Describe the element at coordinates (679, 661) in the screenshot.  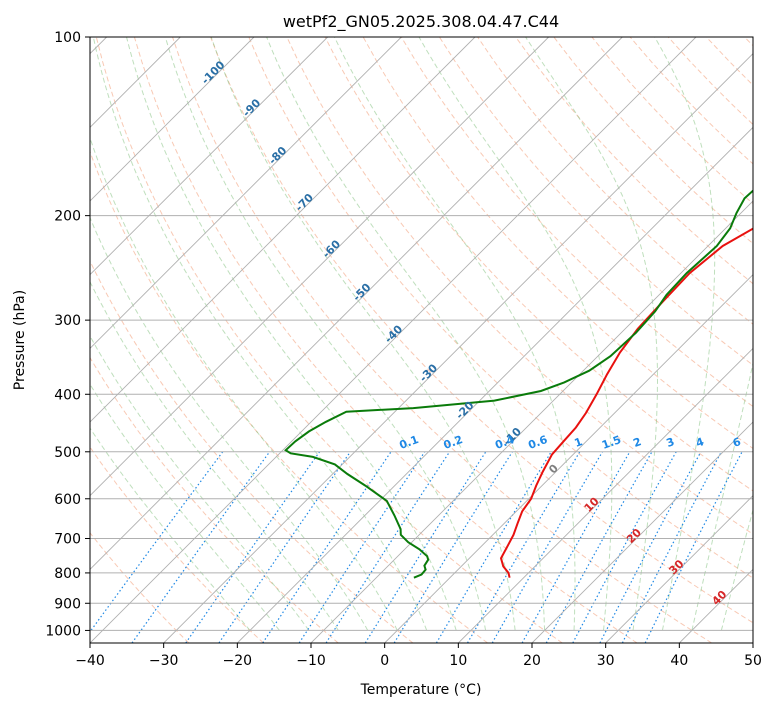
I see `x-tick-label: 40` at that location.